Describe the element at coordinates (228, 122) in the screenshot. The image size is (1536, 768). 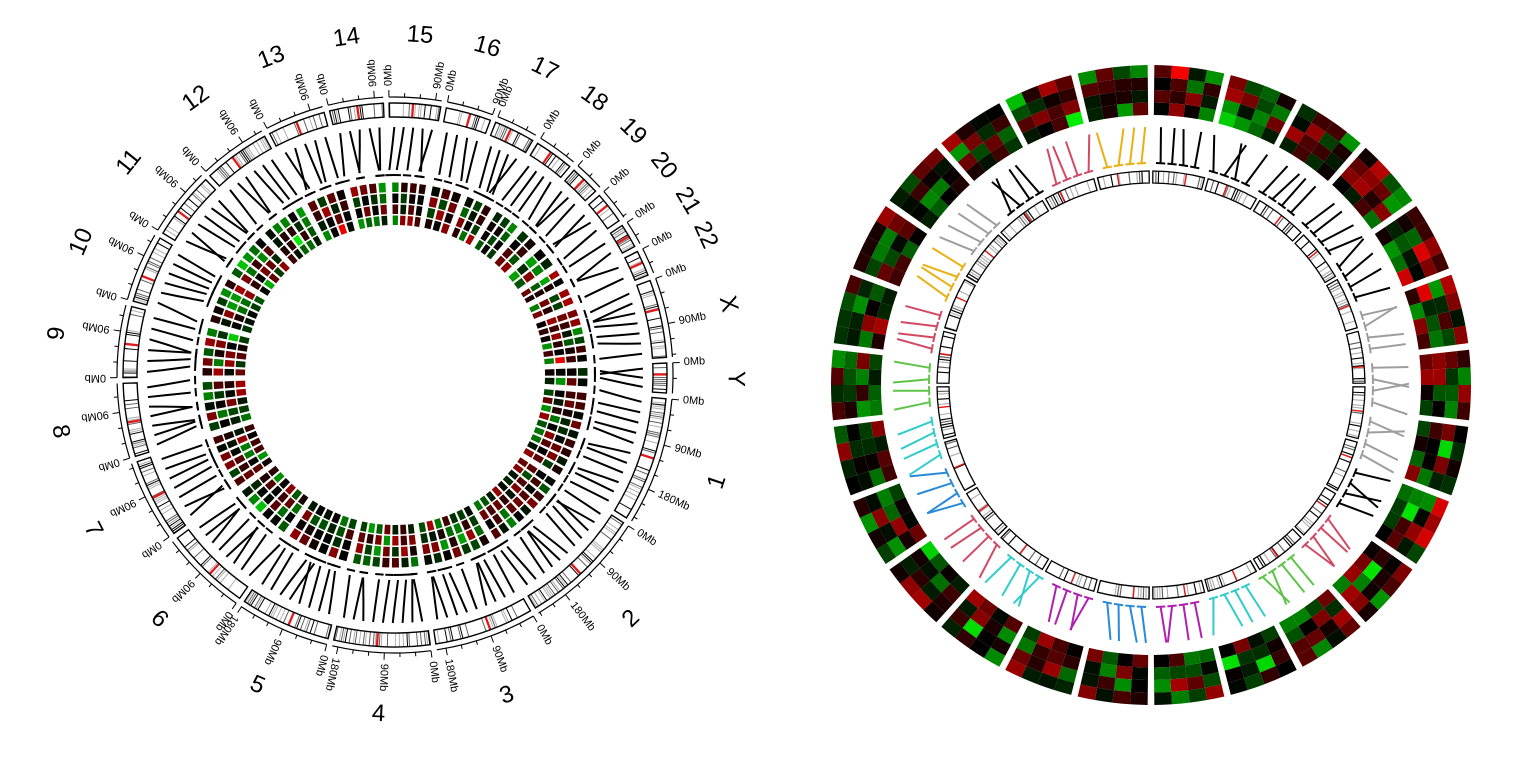
I see `axis-label: 90Mb` at that location.